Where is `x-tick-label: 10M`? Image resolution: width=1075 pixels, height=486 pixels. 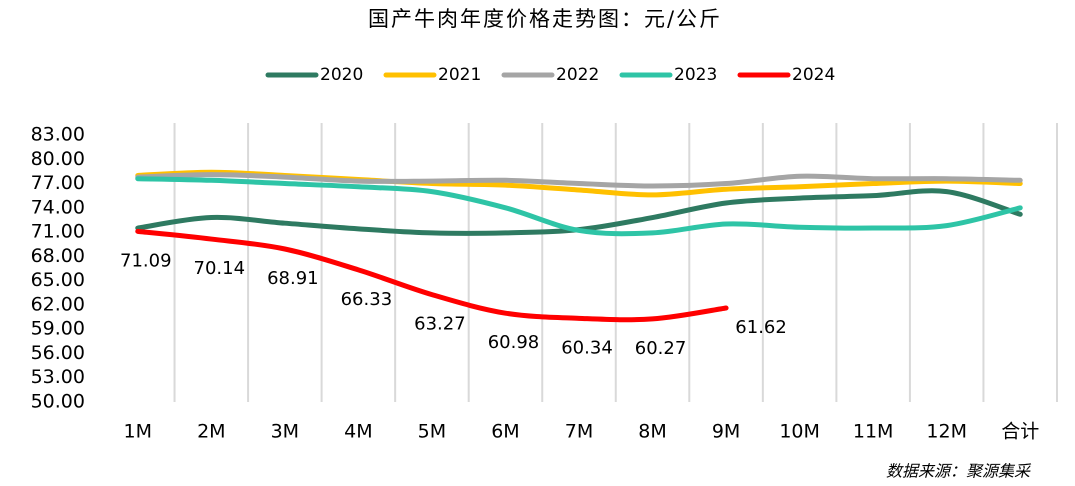
x-tick-label: 10M is located at coordinates (799, 432).